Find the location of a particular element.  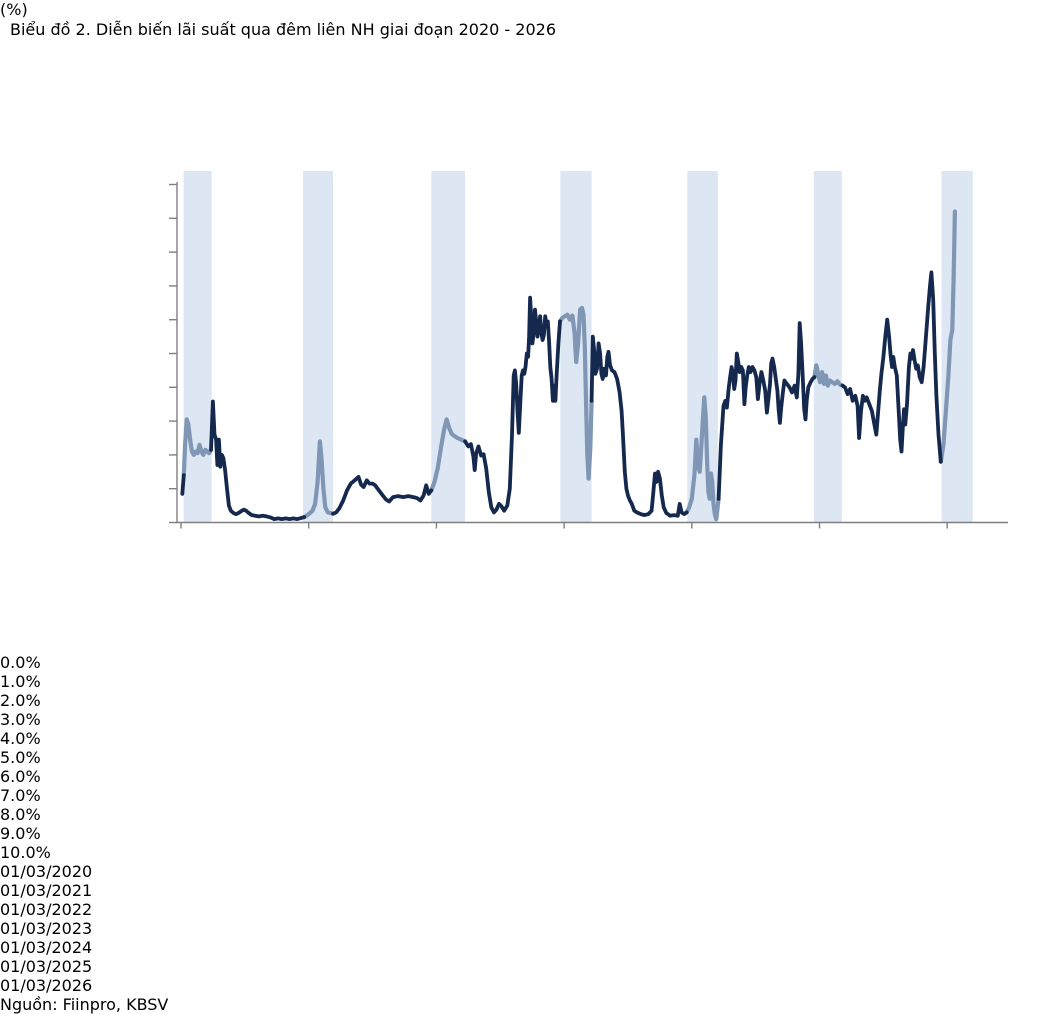

y-axis-unit-label: (%) is located at coordinates (14, 9).